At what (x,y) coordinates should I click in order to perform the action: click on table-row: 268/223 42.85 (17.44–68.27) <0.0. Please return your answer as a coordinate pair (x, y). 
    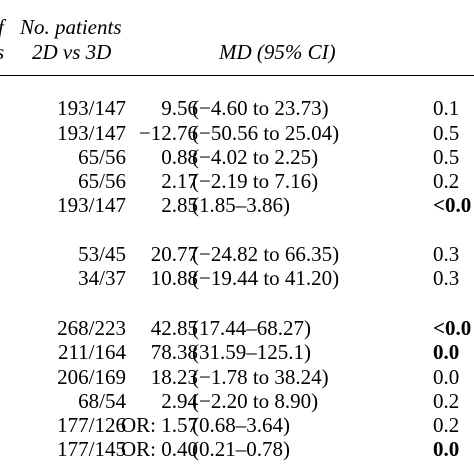
    Looking at the image, I should click on (237, 328).